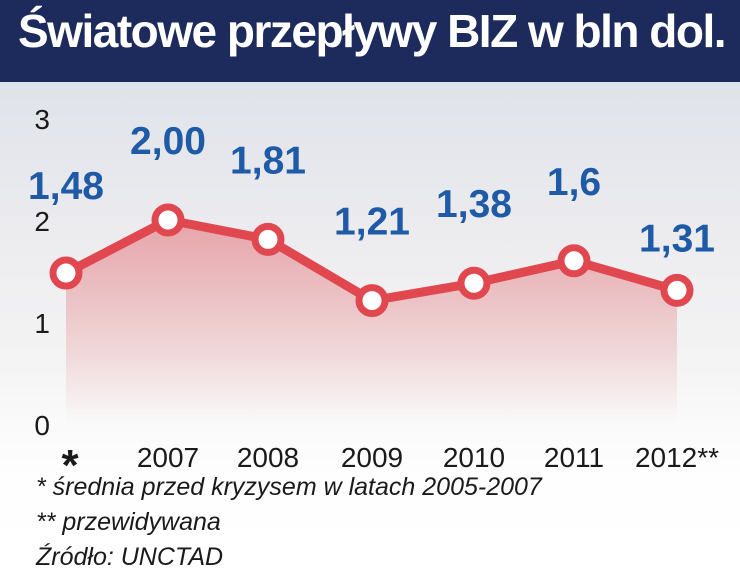  I want to click on footnote-forecast: ** przewidywana, so click(128, 522).